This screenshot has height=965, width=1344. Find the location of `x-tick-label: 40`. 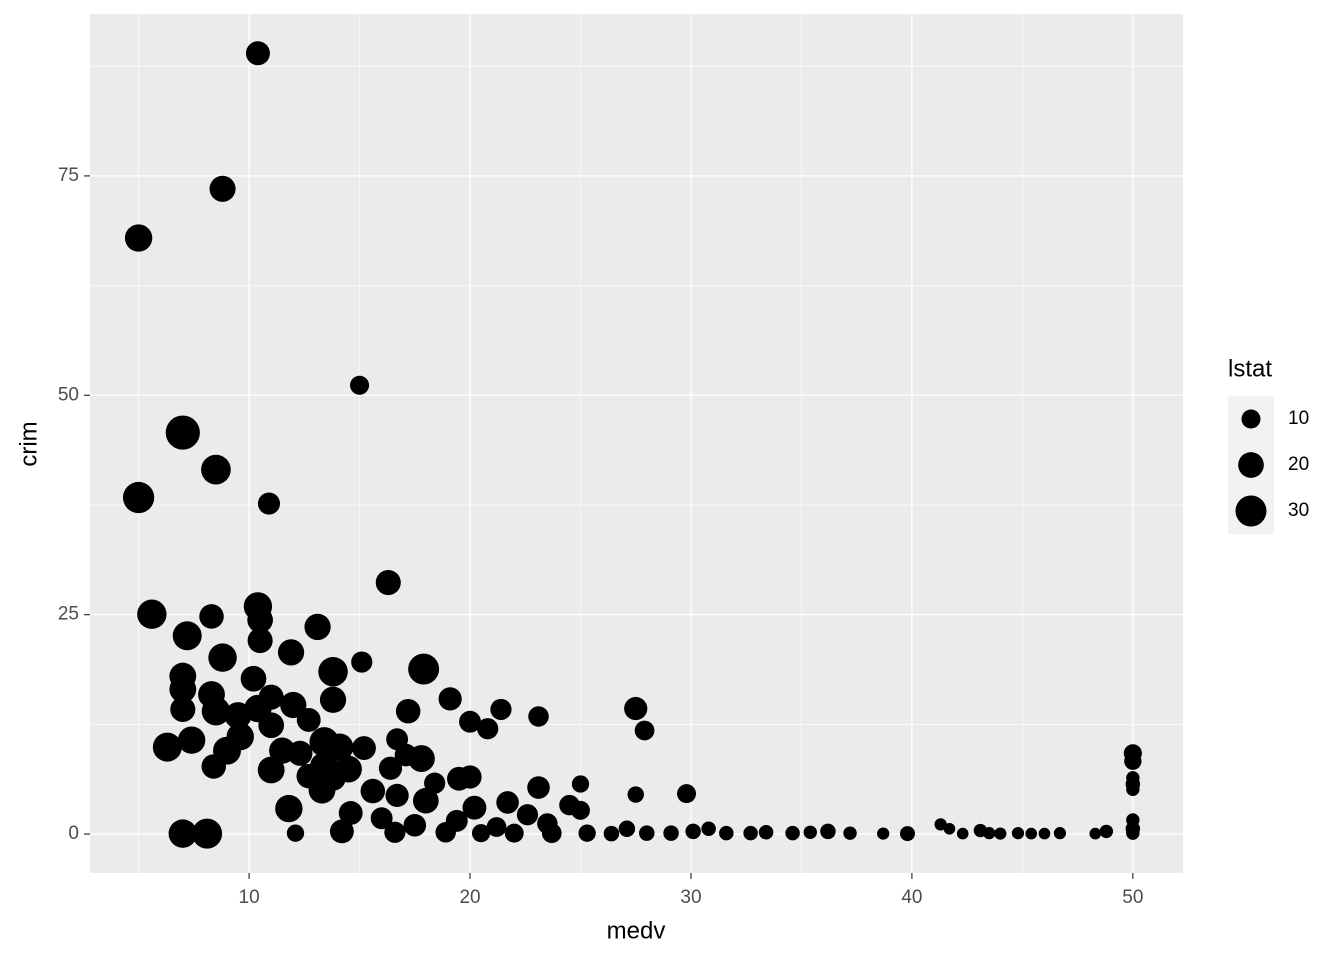

x-tick-label: 40 is located at coordinates (911, 897).